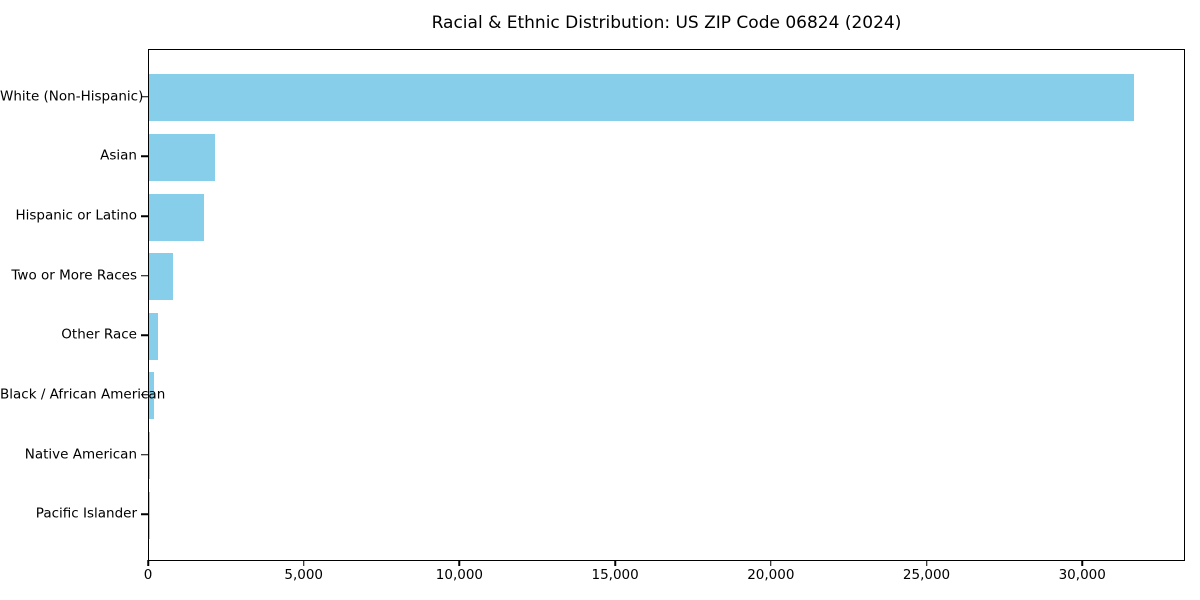 The width and height of the screenshot is (1200, 600). I want to click on x-tick-label-30000: 30,000, so click(1082, 575).